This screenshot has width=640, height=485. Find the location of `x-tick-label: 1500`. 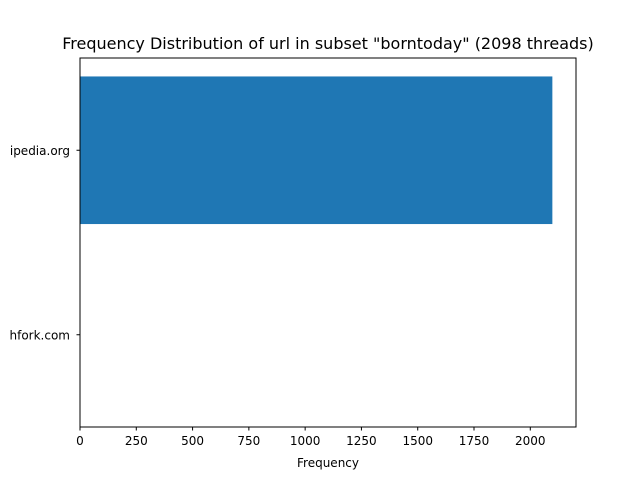

x-tick-label: 1500 is located at coordinates (417, 441).